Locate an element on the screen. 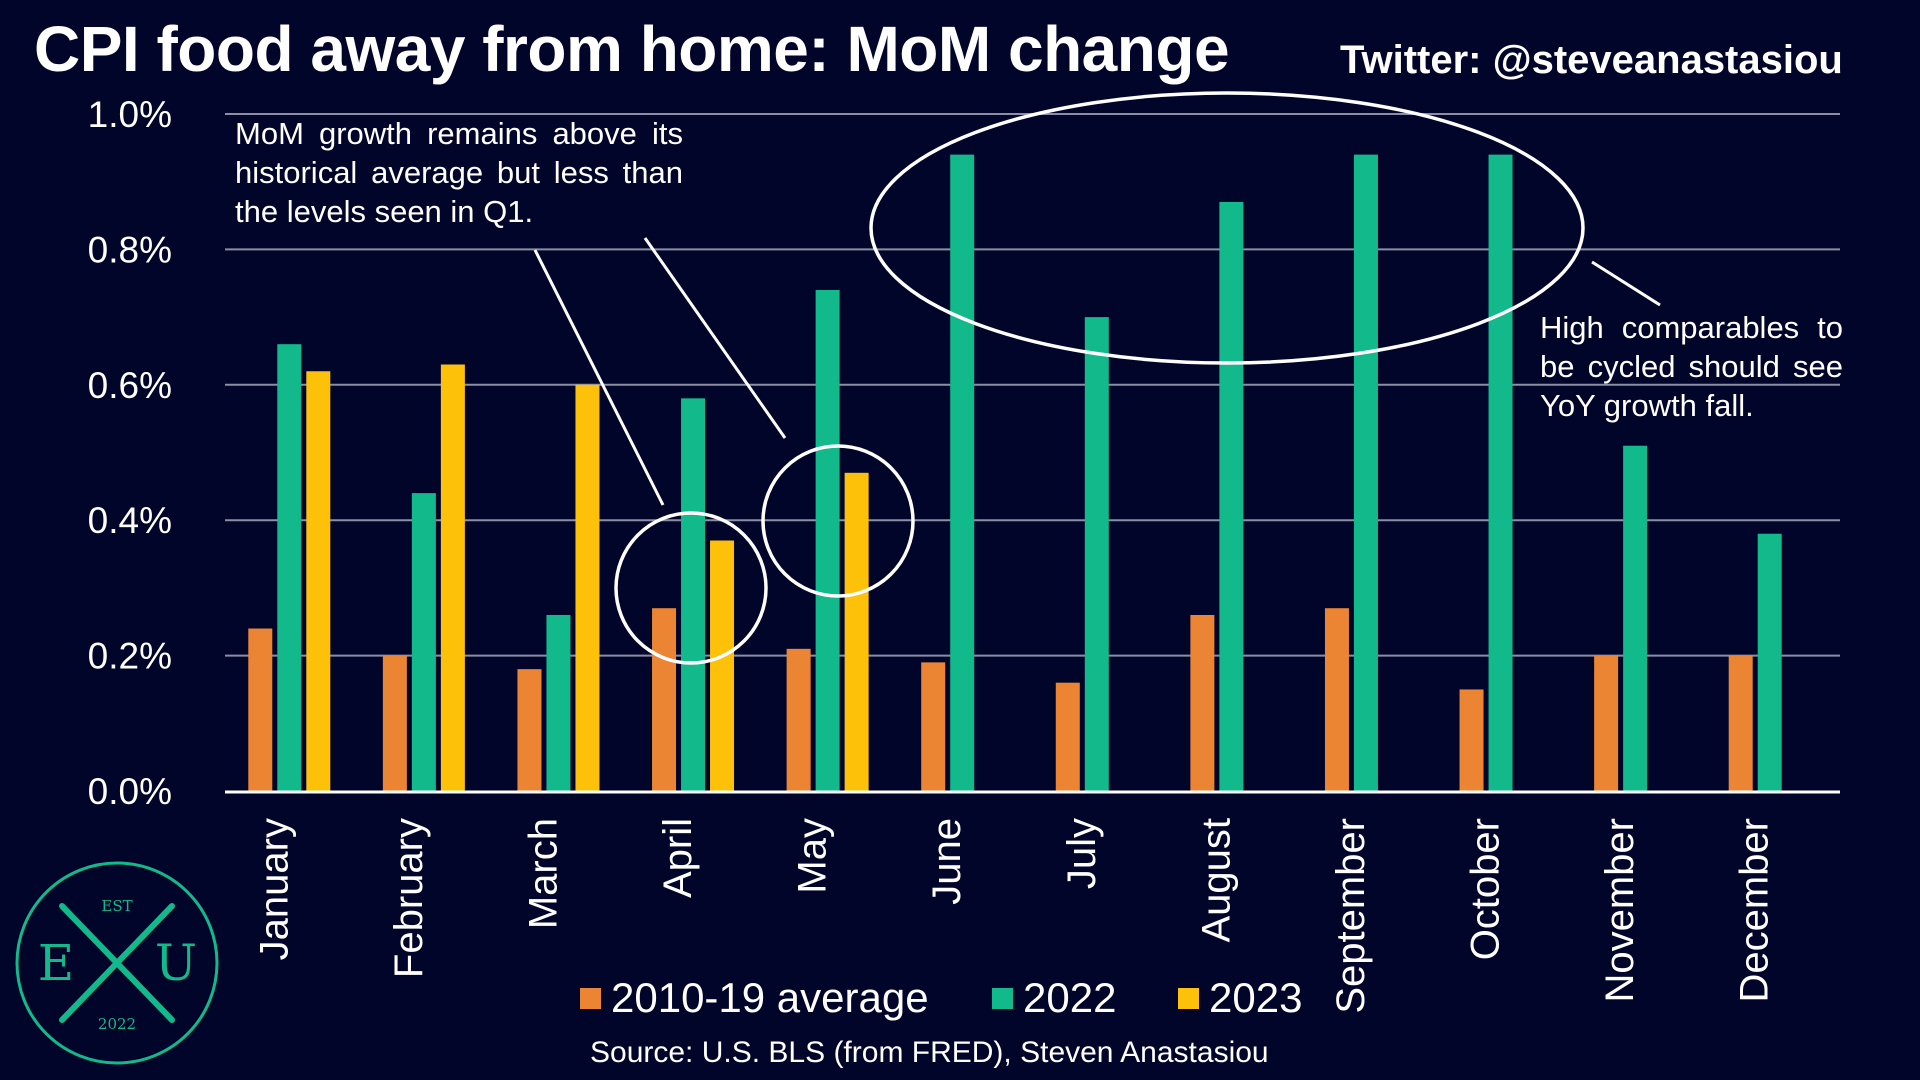 This screenshot has height=1080, width=1920. legend-swatch-2022 is located at coordinates (1002, 998).